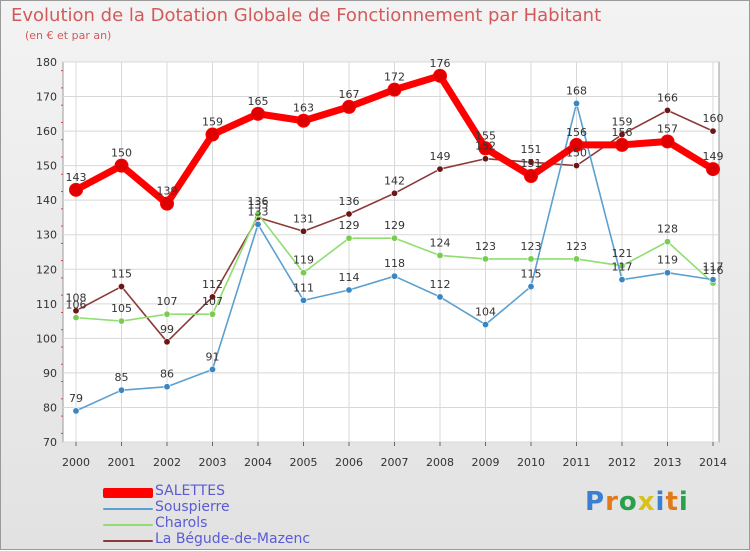 This screenshot has width=750, height=551. What do you see at coordinates (713, 280) in the screenshot?
I see `point-souspierre-2014` at bounding box center [713, 280].